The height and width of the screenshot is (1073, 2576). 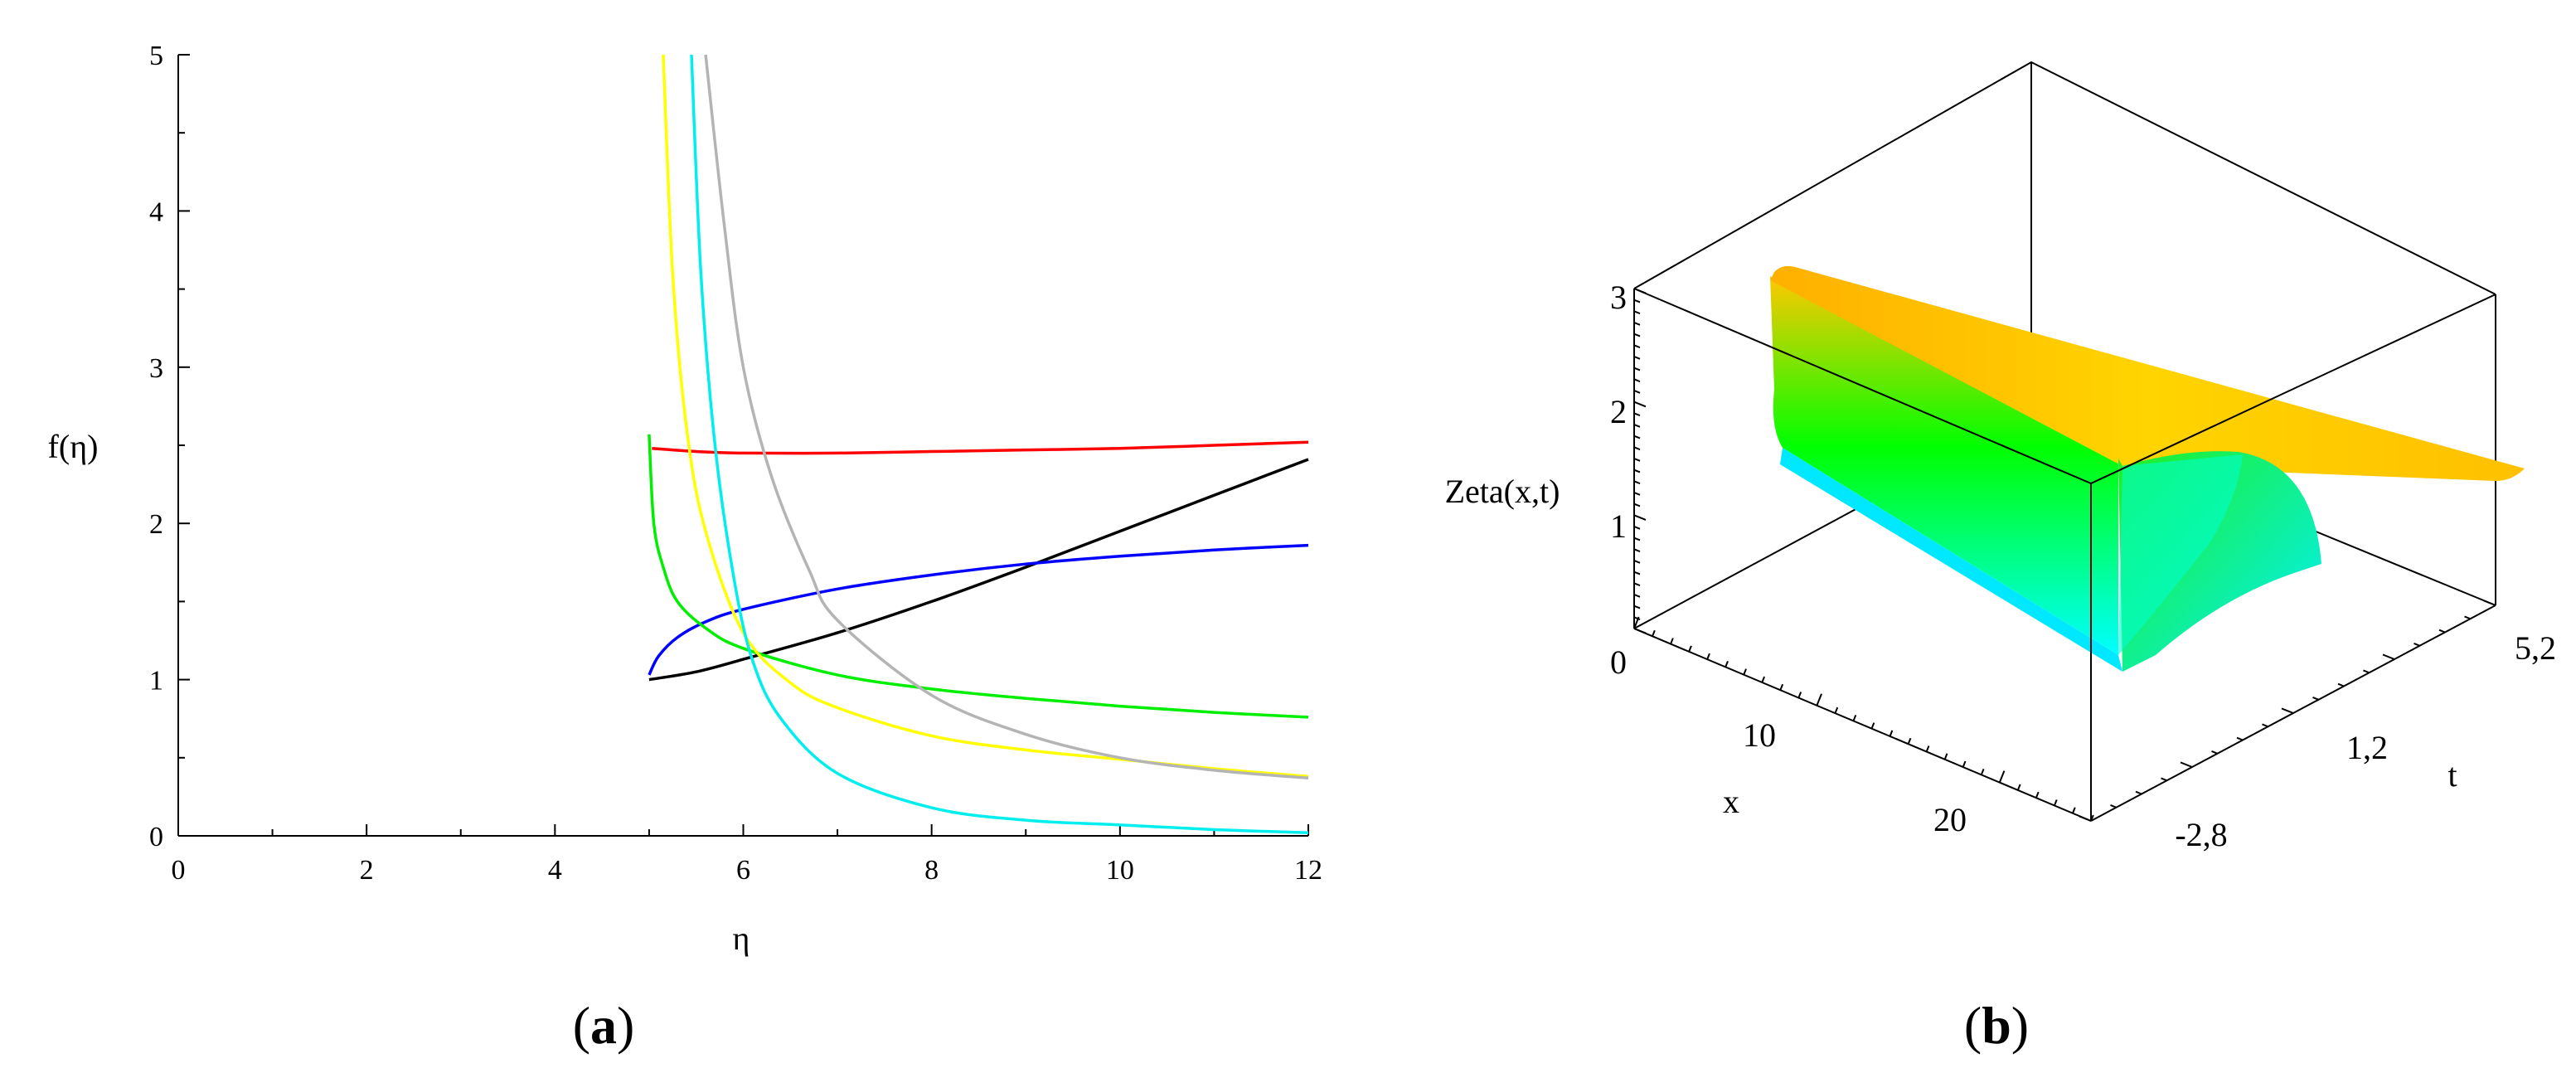 What do you see at coordinates (2452, 775) in the screenshot?
I see `chart-b-t-axis-label: t` at bounding box center [2452, 775].